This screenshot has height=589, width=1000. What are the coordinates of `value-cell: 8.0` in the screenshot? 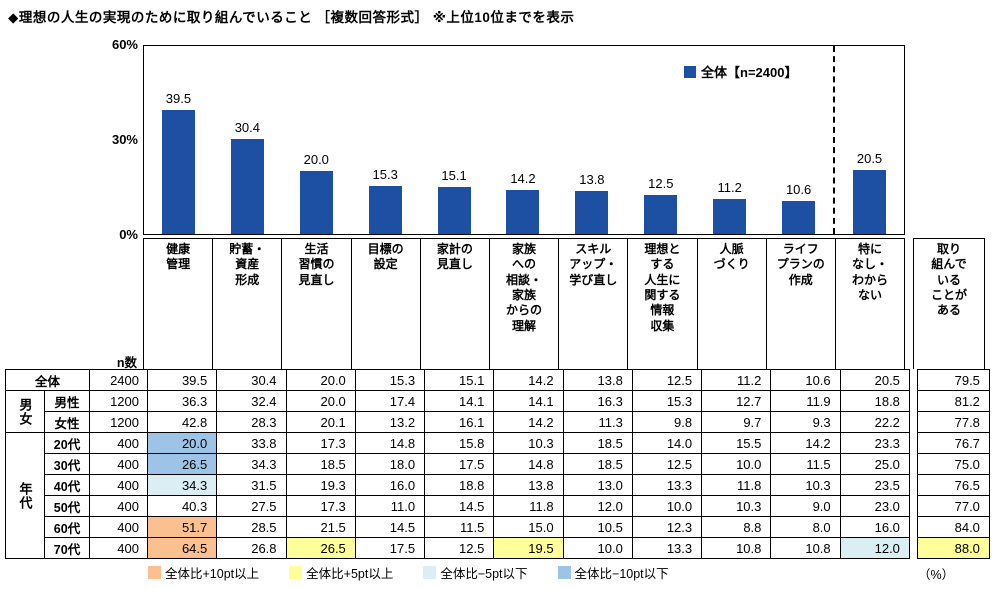 It's located at (805, 527).